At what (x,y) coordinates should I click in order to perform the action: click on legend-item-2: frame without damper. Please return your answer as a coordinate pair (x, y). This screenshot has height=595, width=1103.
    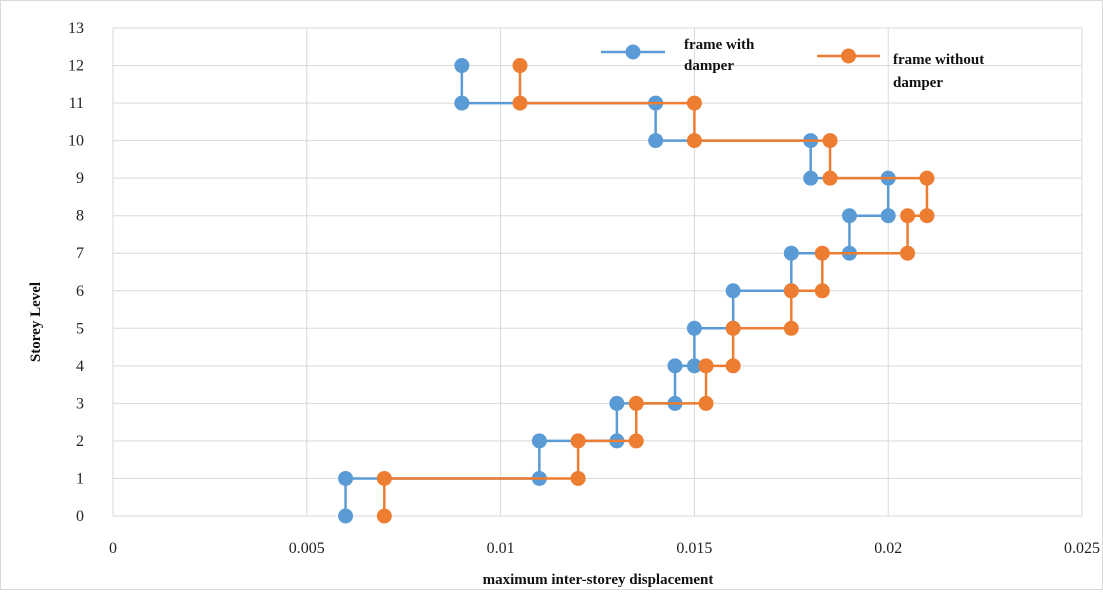
    Looking at the image, I should click on (900, 69).